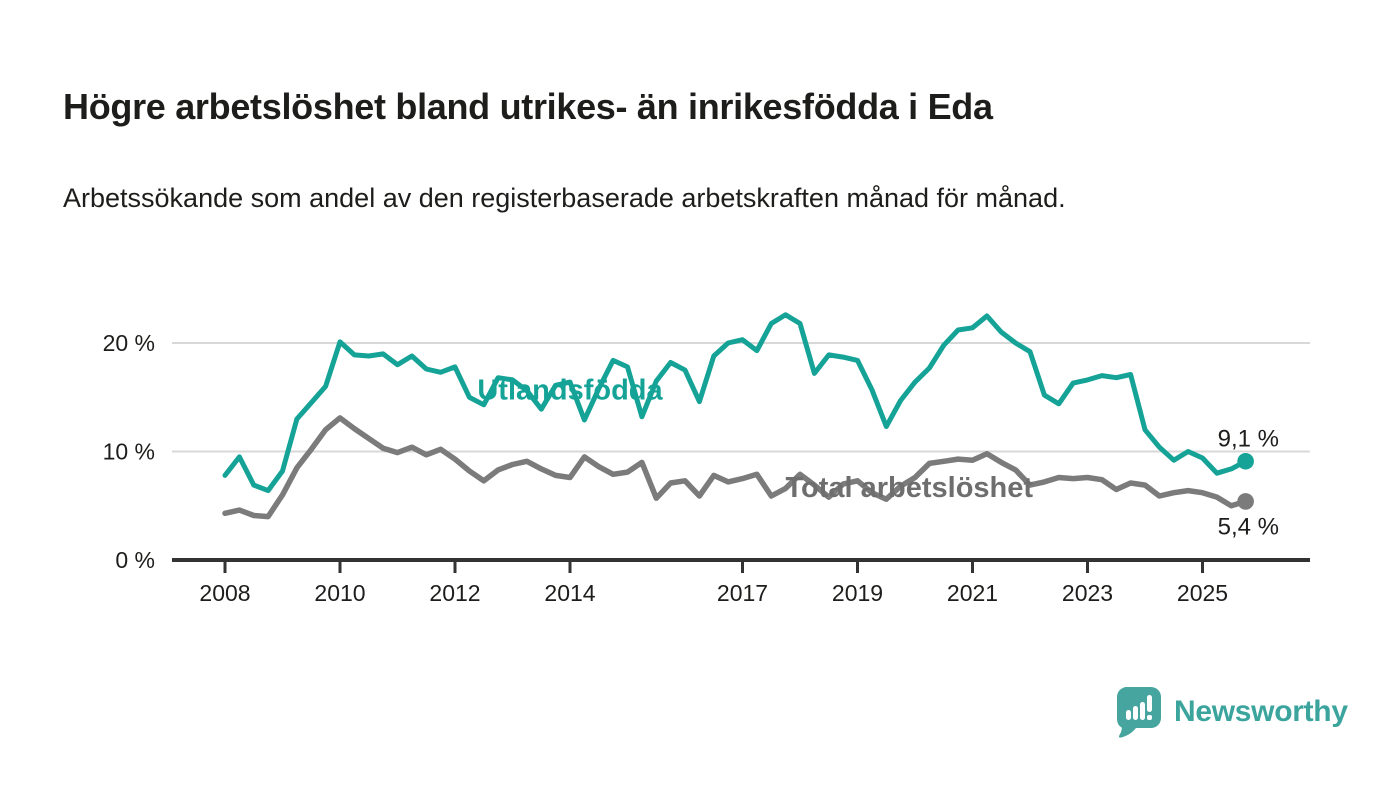  I want to click on logo-exclamation-bar, so click(1149, 703).